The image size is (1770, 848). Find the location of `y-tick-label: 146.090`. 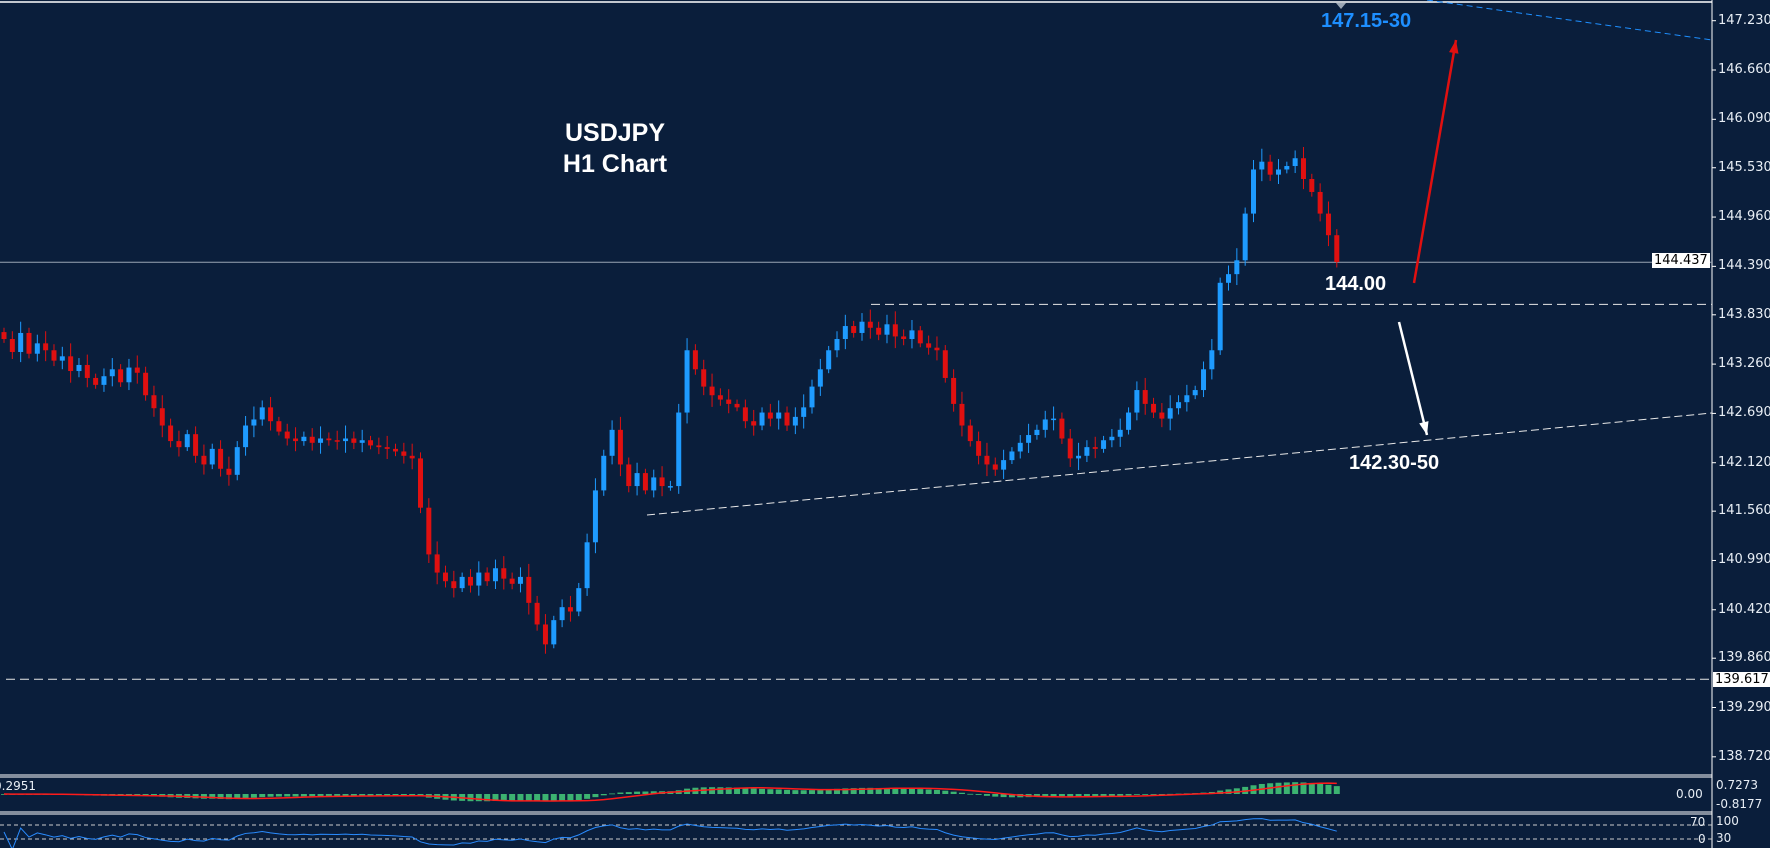

y-tick-label: 146.090 is located at coordinates (1744, 119).